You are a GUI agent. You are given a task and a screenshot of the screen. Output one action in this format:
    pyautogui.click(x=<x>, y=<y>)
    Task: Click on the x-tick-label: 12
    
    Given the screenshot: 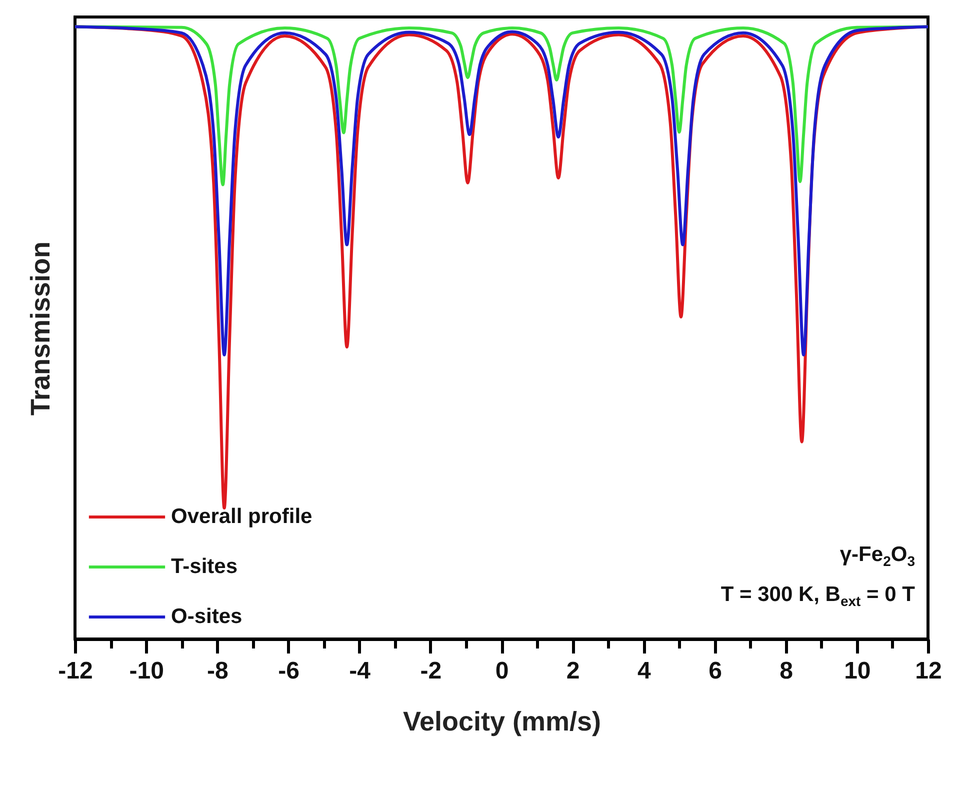 What is the action you would take?
    pyautogui.click(x=928, y=671)
    